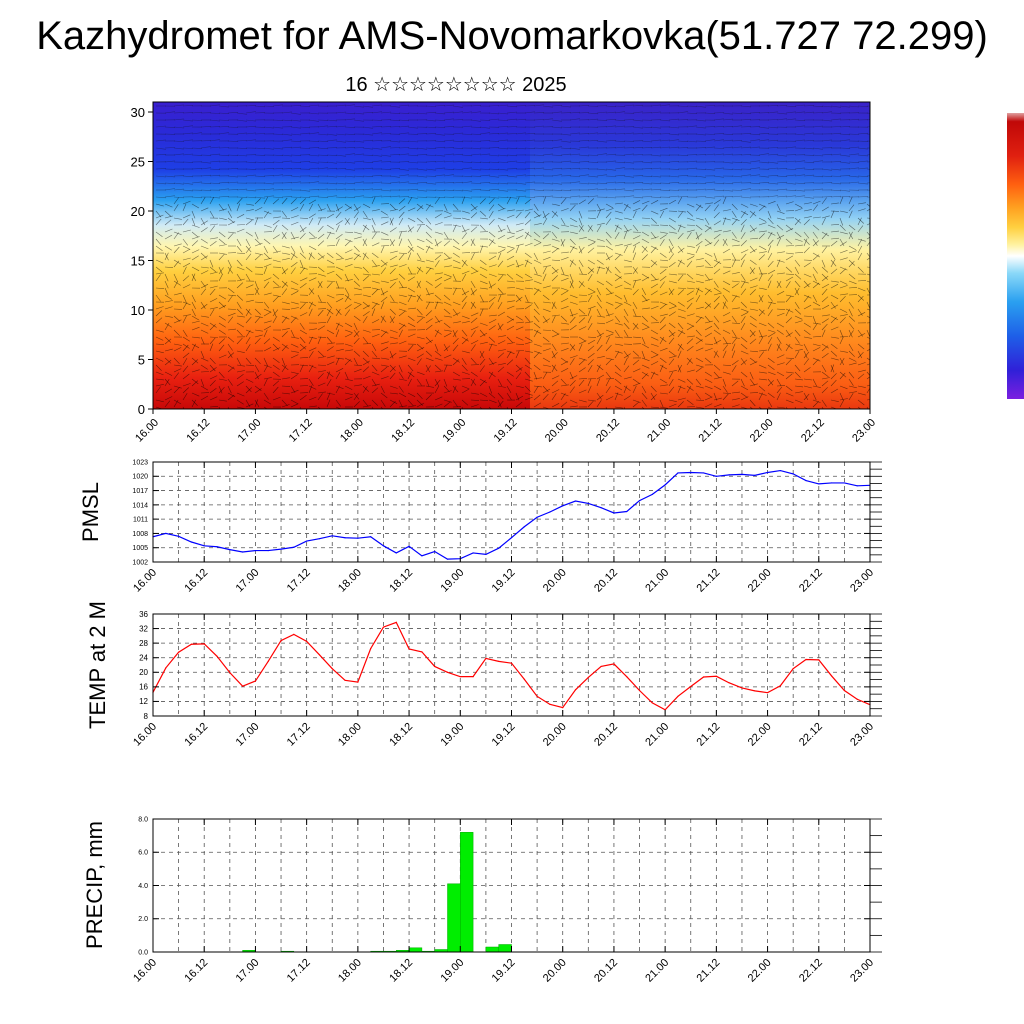 The width and height of the screenshot is (1024, 1024). Describe the element at coordinates (146, 716) in the screenshot. I see `temp-y-tick-label: 8` at that location.